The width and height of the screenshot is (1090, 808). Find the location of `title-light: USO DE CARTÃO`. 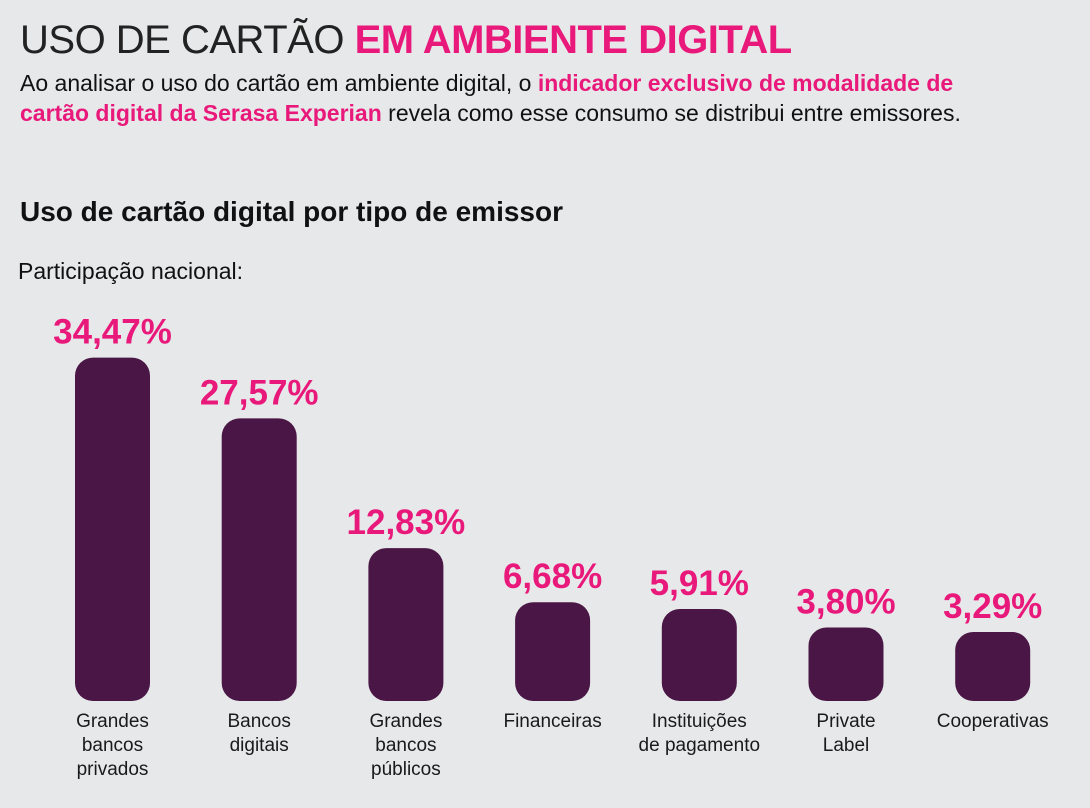

title-light: USO DE CARTÃO is located at coordinates (182, 40).